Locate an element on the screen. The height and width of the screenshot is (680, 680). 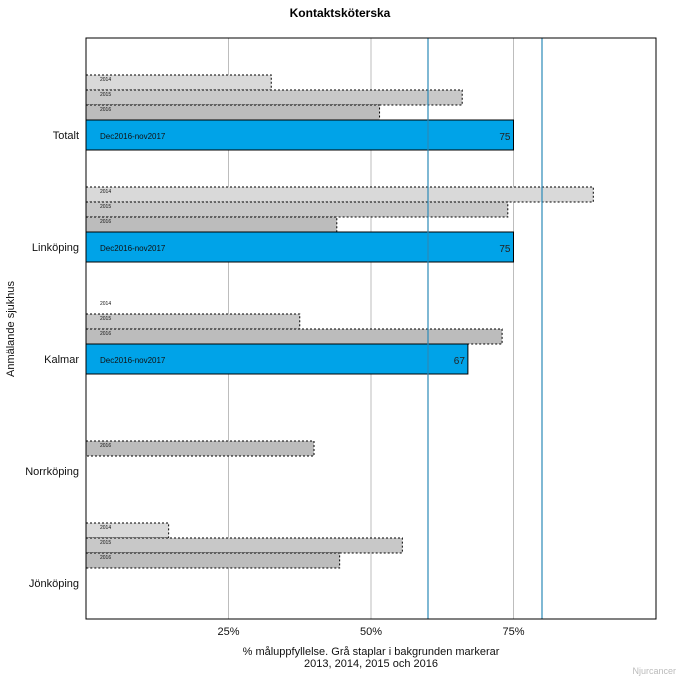
y-tick-label: Linköping is located at coordinates (55, 248).